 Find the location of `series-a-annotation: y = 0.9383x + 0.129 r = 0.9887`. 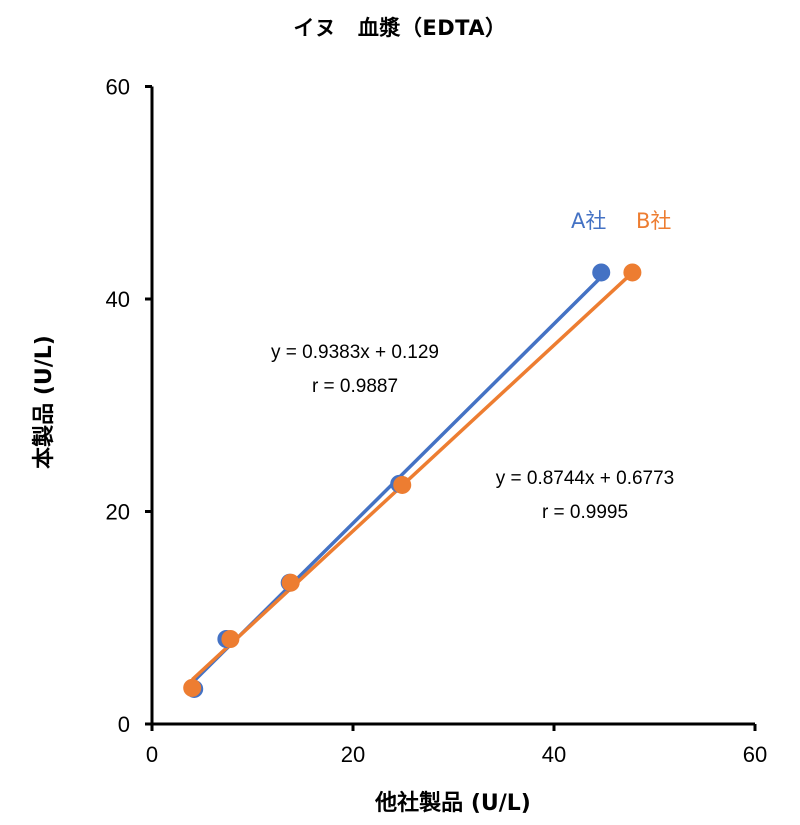

series-a-annotation: y = 0.9383x + 0.129 r = 0.9887 is located at coordinates (355, 370).